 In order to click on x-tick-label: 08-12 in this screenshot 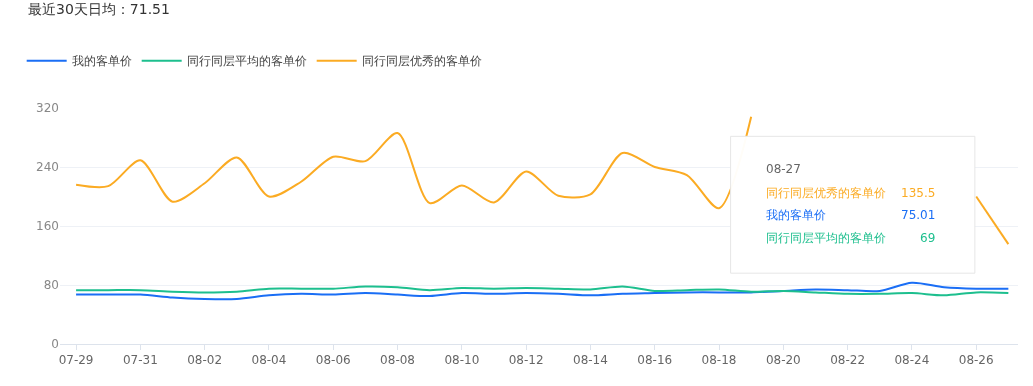, I will do `click(526, 360)`.